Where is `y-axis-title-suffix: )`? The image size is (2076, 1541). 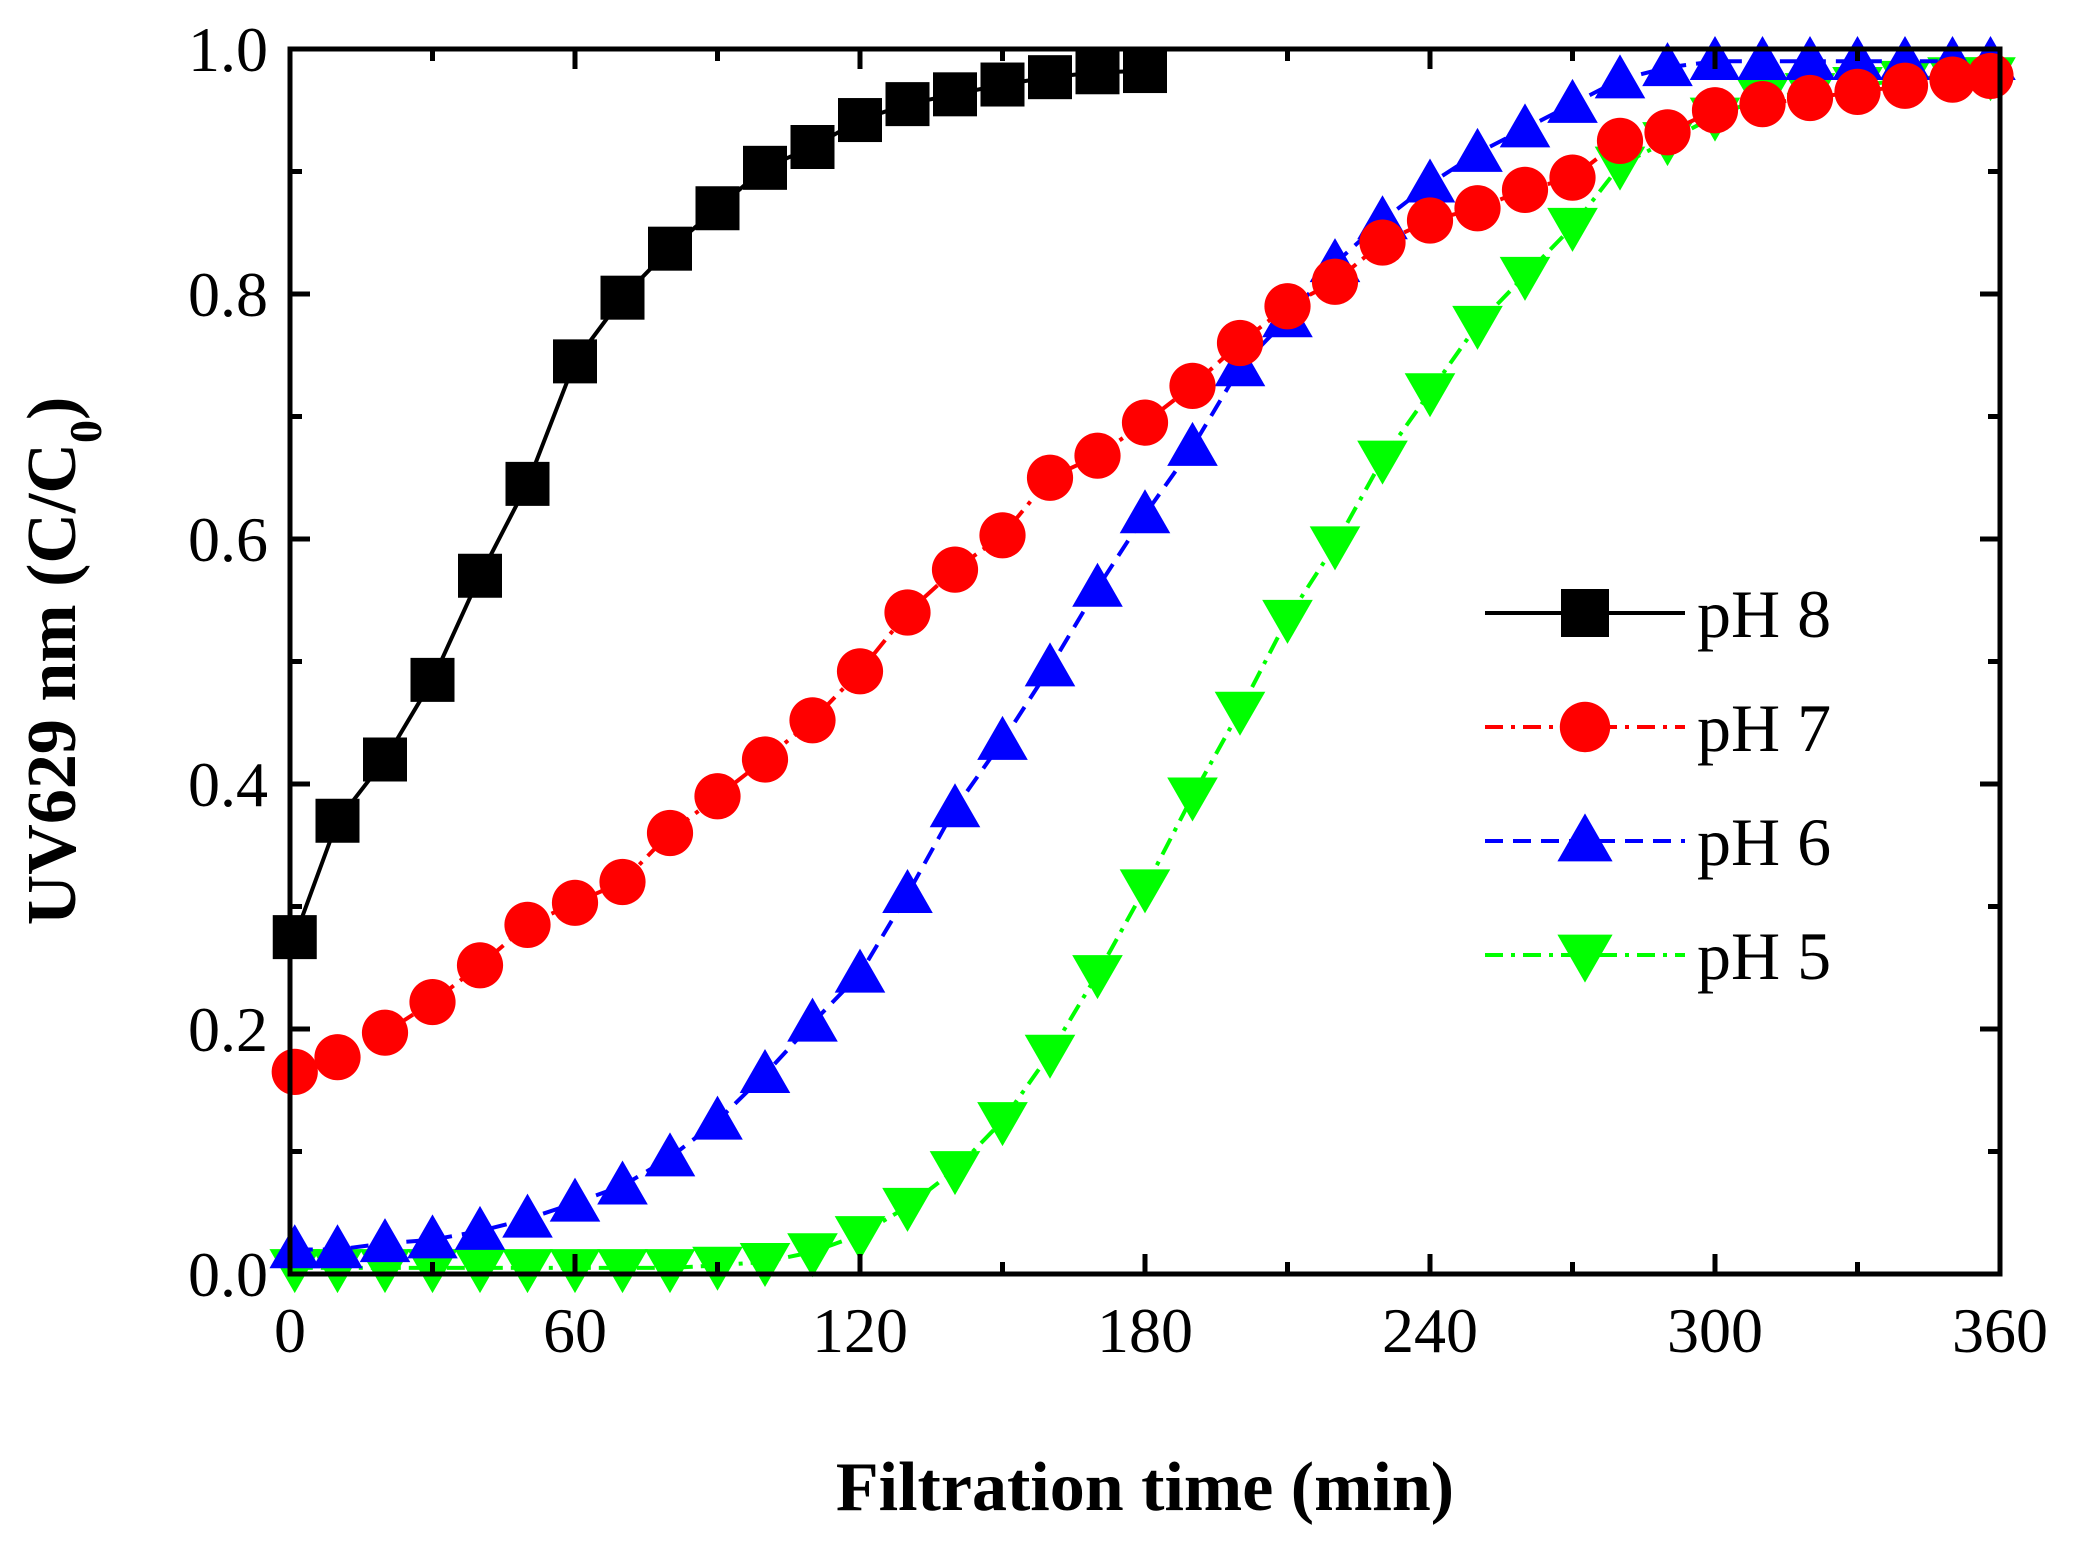
y-axis-title-suffix: ) is located at coordinates (52, 408).